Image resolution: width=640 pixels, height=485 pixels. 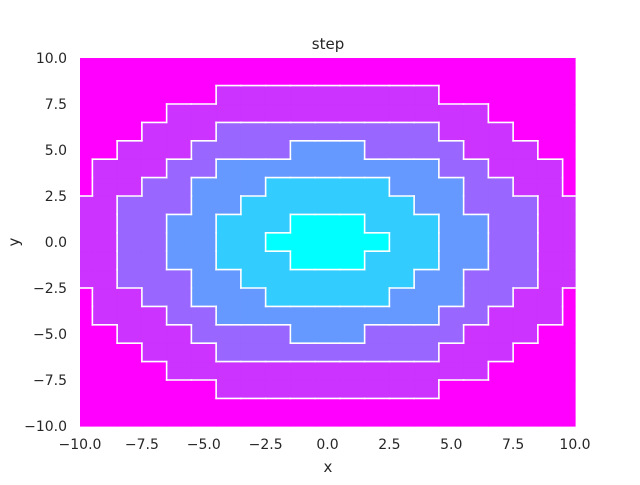 I want to click on y-tick-label: −5.0, so click(x=50, y=335).